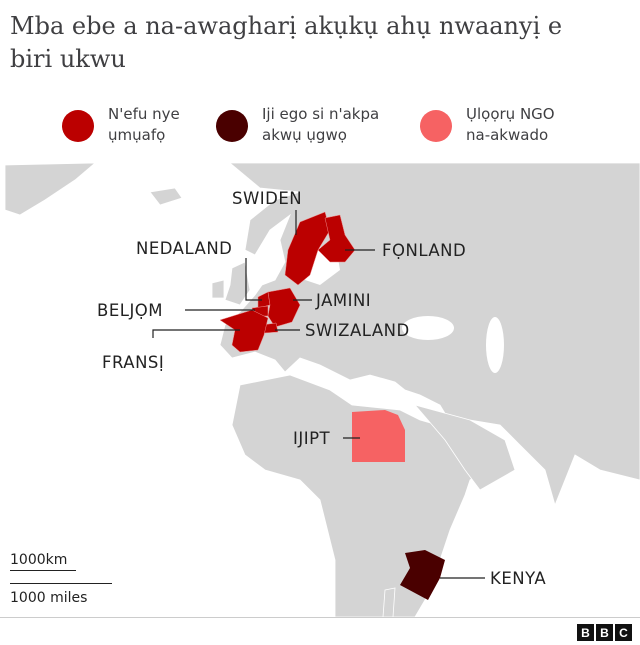 The height and width of the screenshot is (645, 640). Describe the element at coordinates (518, 578) in the screenshot. I see `label-kenya: KENYA` at that location.